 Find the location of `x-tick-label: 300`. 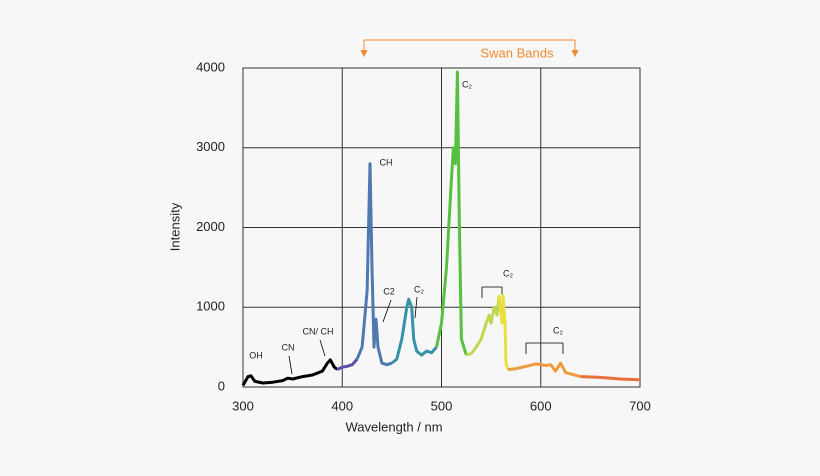

x-tick-label: 300 is located at coordinates (243, 405).